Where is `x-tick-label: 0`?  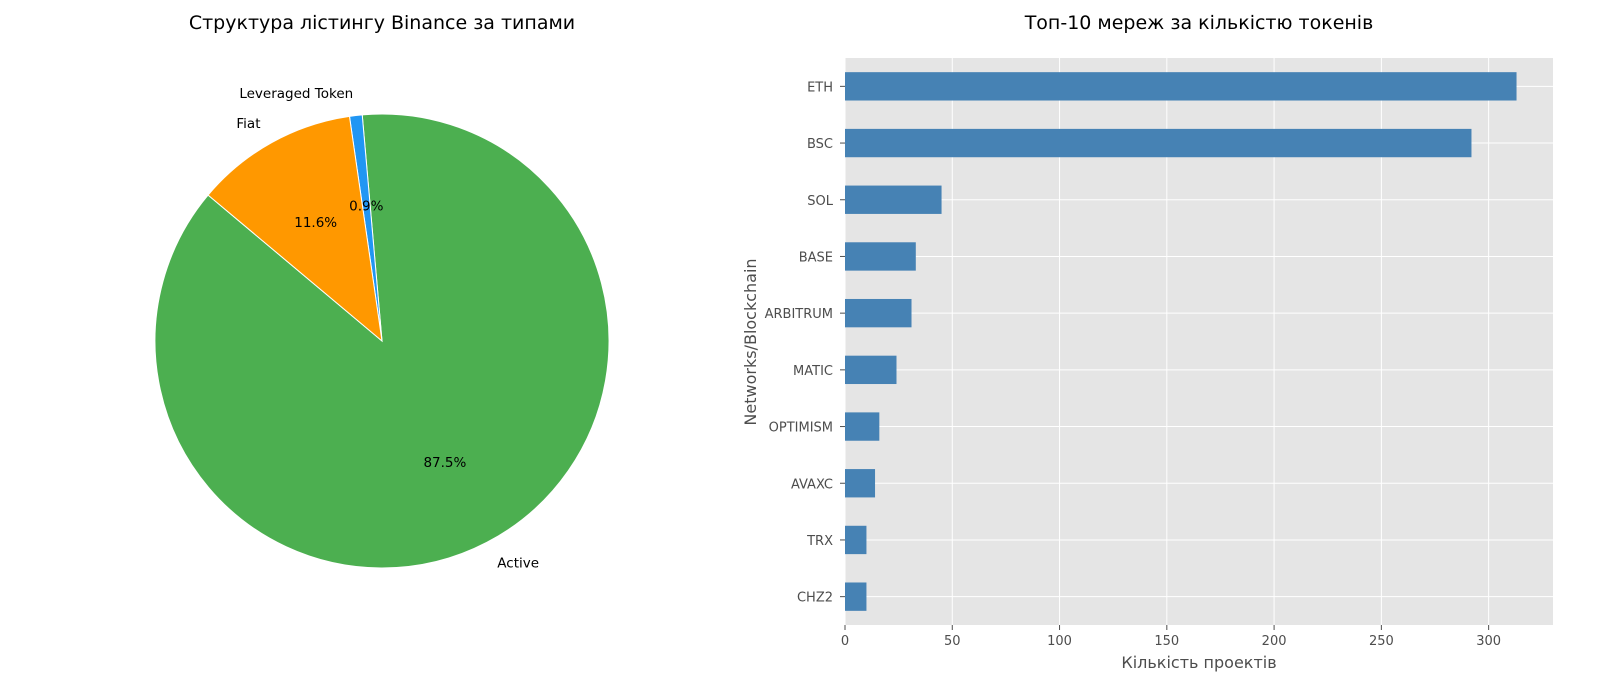 x-tick-label: 0 is located at coordinates (845, 641).